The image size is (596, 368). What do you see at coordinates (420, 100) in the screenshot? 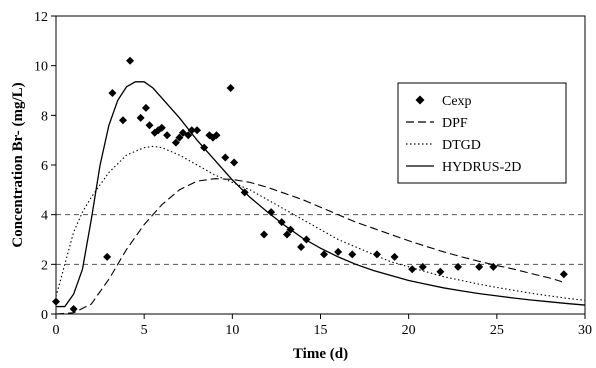
I see `legend-marker-cexp` at bounding box center [420, 100].